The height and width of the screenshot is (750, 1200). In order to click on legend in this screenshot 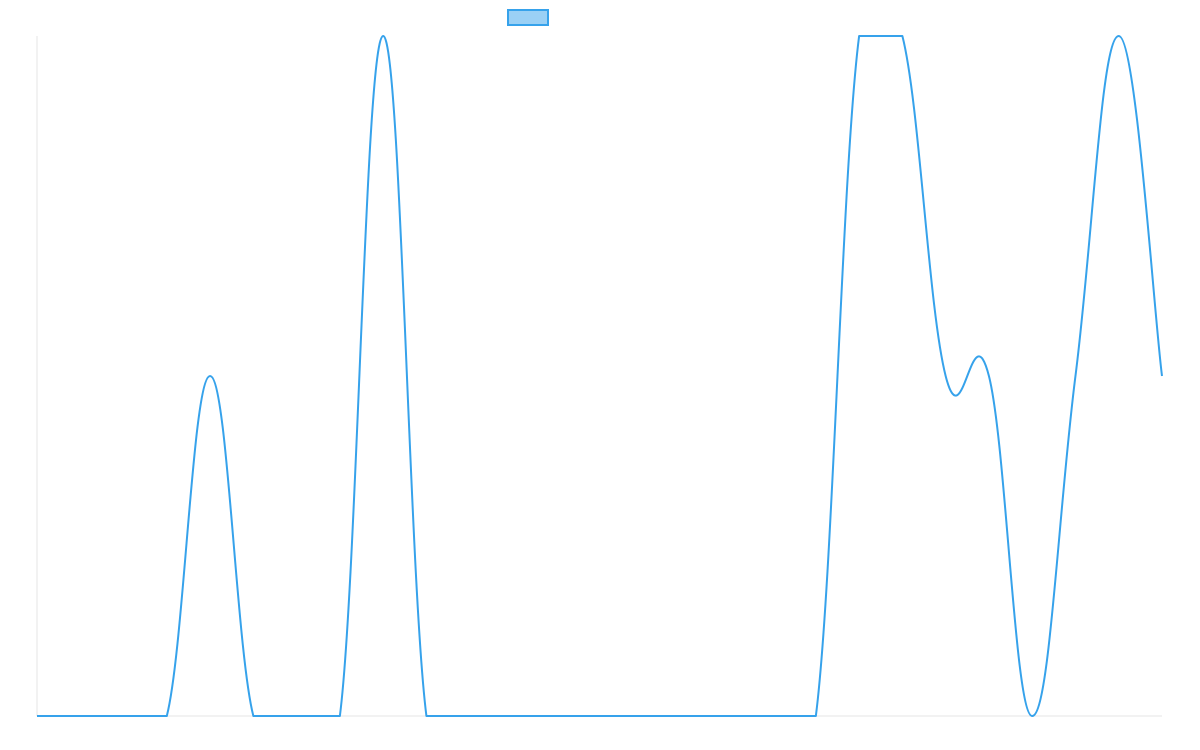, I will do `click(528, 17)`.